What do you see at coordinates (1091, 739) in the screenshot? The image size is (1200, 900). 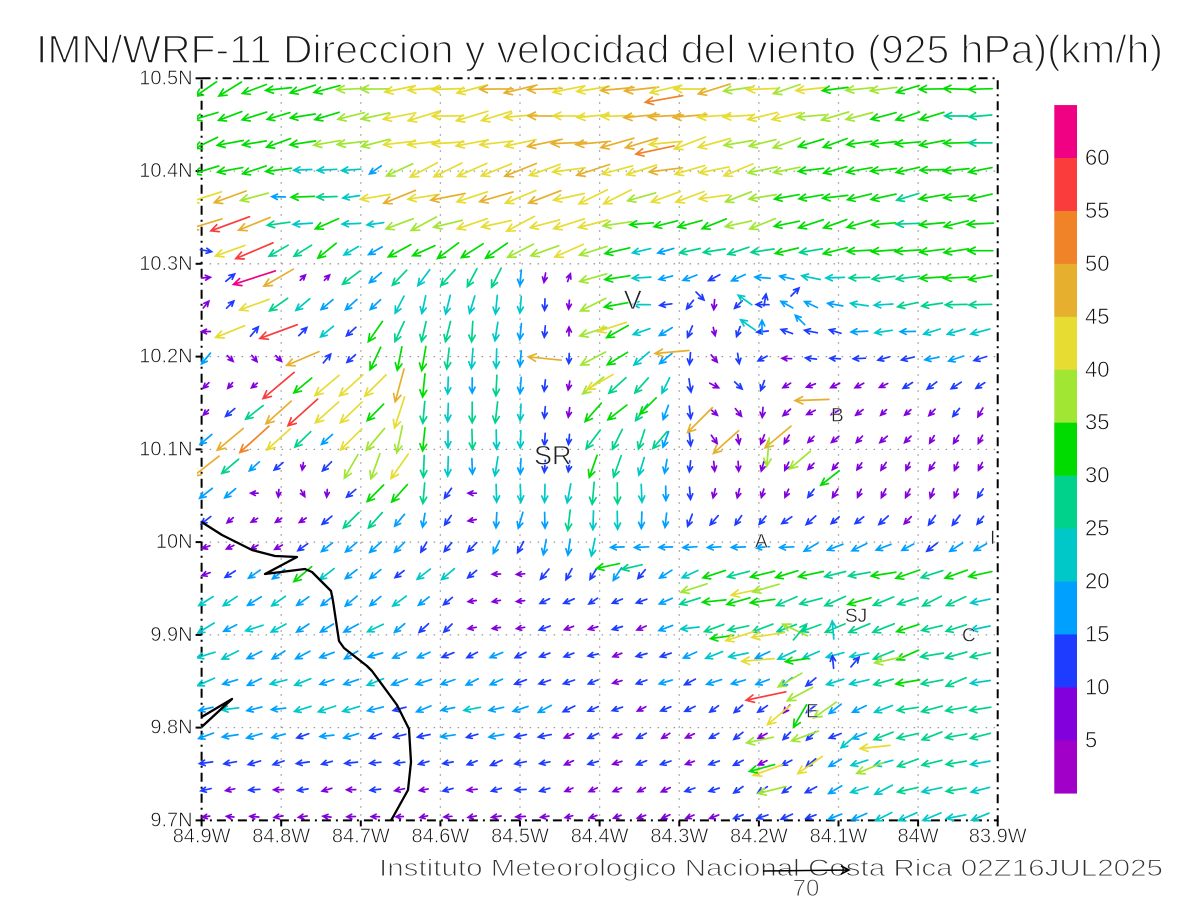 I see `svg-text: 5` at bounding box center [1091, 739].